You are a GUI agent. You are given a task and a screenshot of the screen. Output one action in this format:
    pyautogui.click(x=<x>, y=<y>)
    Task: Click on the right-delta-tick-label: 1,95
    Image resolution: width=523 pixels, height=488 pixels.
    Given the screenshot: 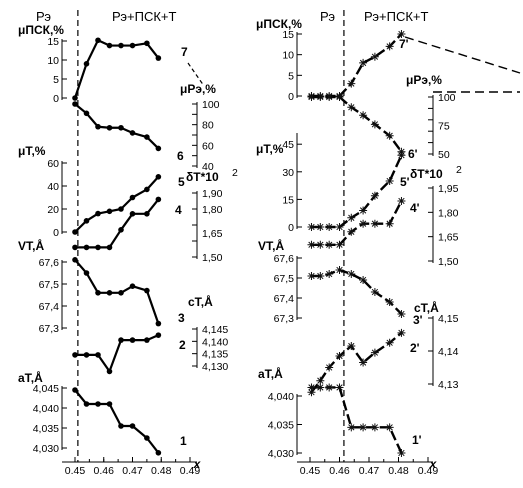 What is the action you would take?
    pyautogui.click(x=448, y=189)
    